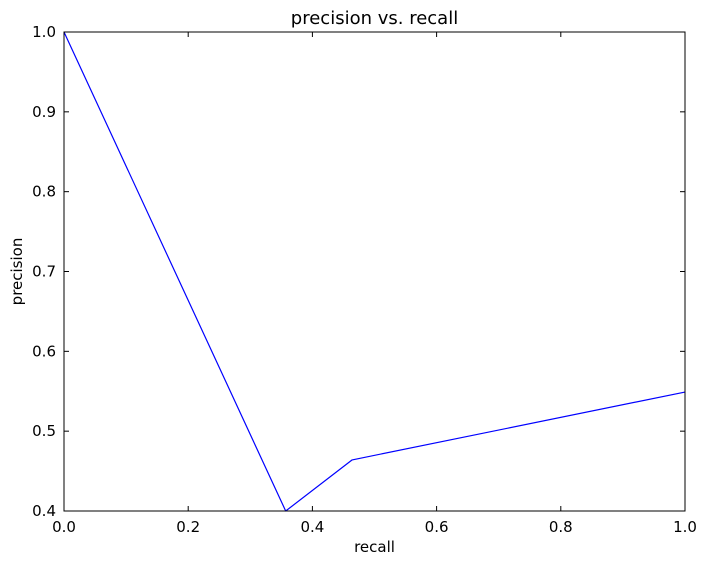 The image size is (707, 564). I want to click on x-tick-label: 0.6, so click(437, 527).